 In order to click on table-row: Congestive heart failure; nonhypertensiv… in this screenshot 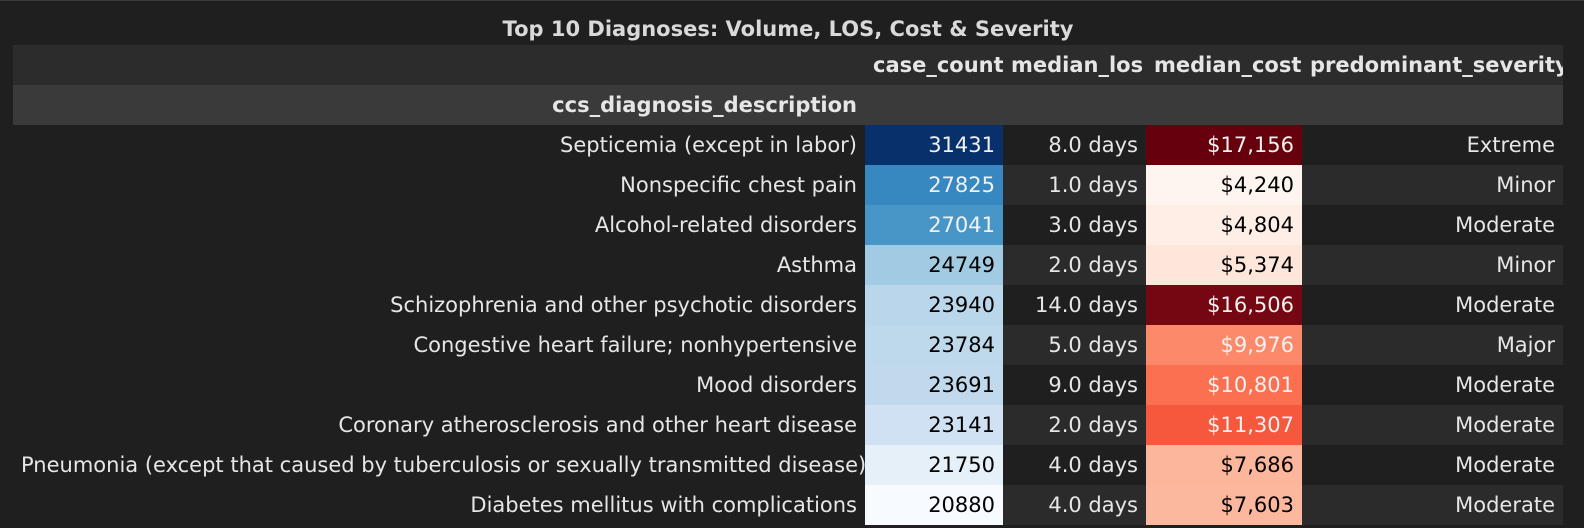, I will do `click(788, 345)`.